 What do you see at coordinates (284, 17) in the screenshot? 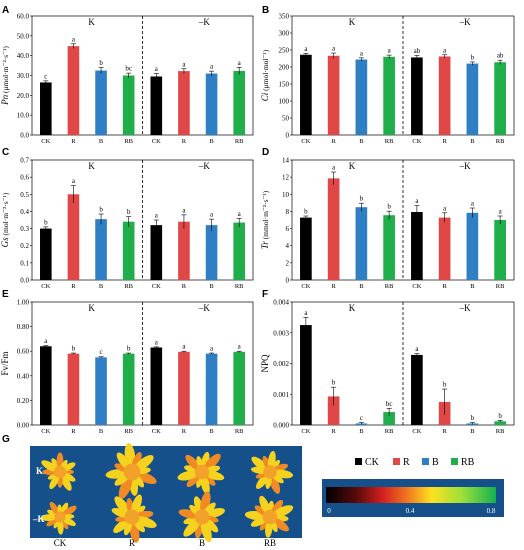
I see `y-tick-label: 350` at bounding box center [284, 17].